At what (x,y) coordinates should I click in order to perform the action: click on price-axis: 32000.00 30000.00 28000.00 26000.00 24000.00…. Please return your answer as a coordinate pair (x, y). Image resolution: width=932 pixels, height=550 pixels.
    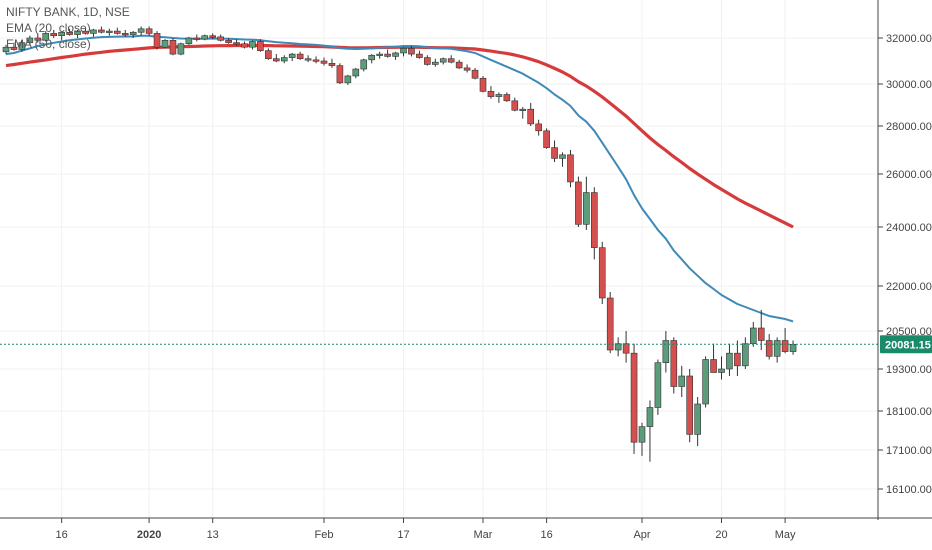
    Looking at the image, I should click on (905, 264).